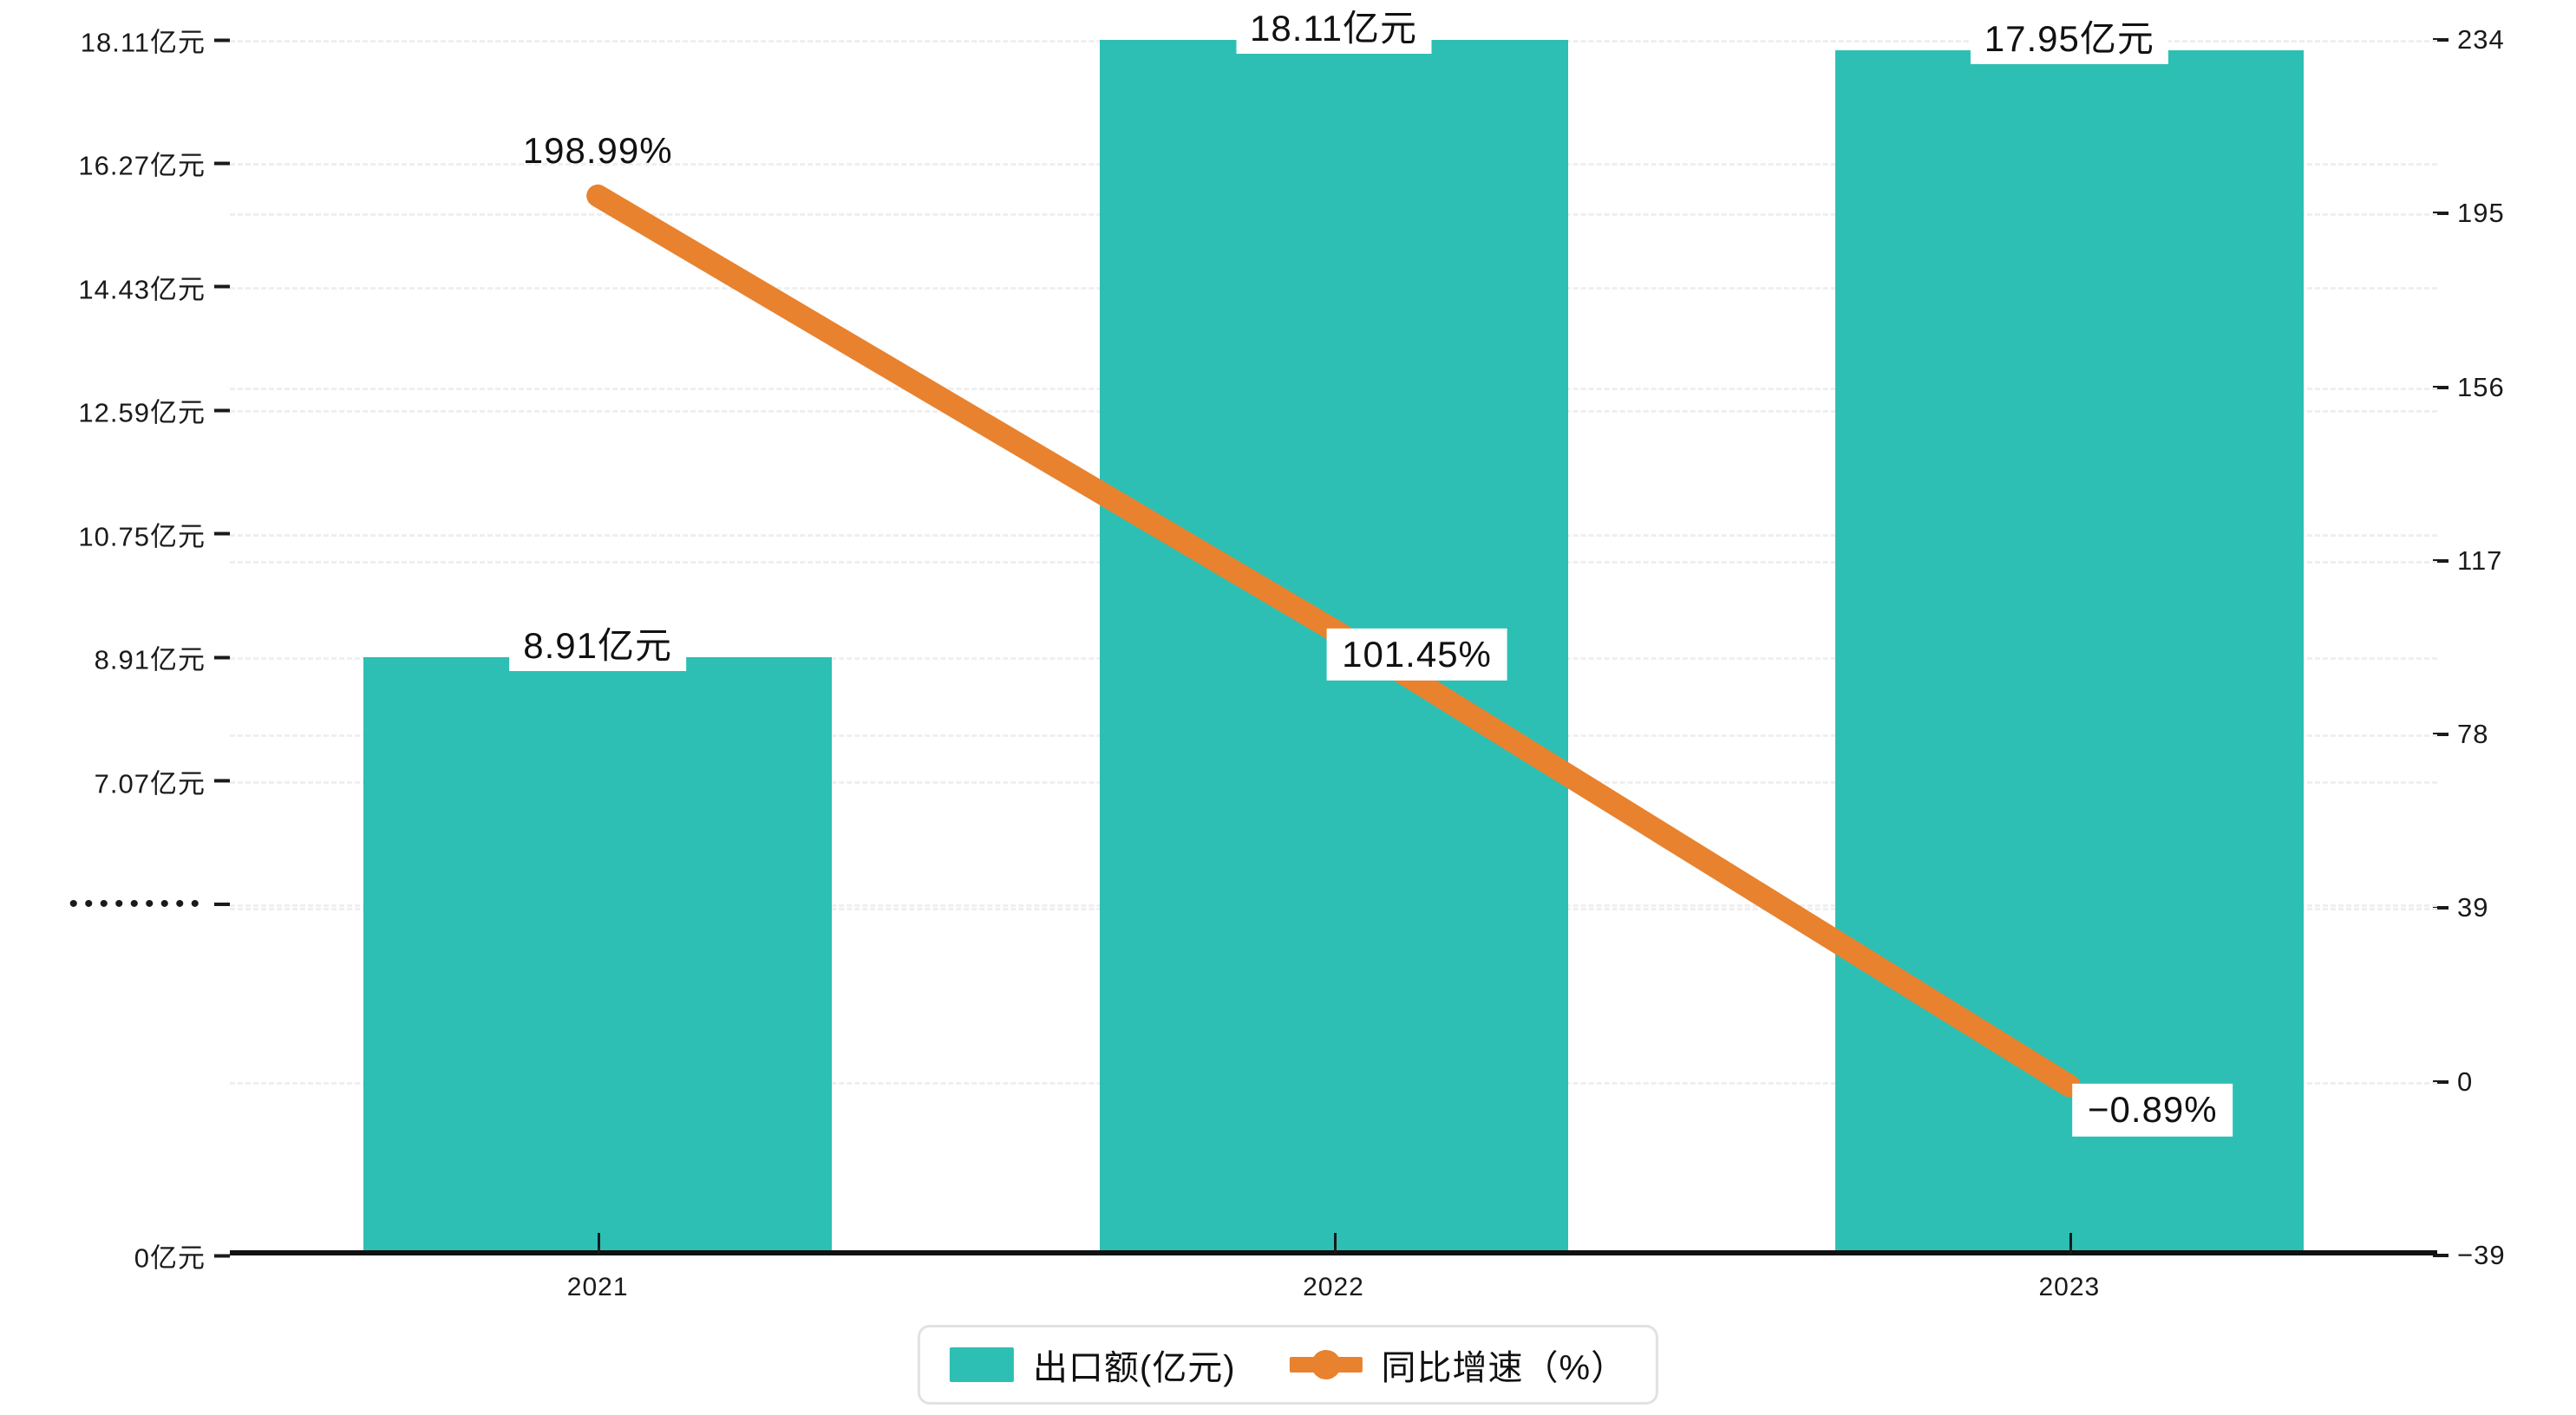 This screenshot has height=1415, width=2576. I want to click on right-axis-tick-label: 195, so click(2469, 213).